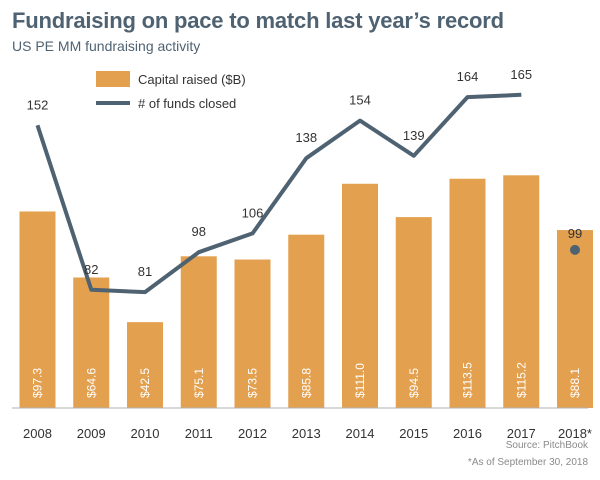 Image resolution: width=600 pixels, height=480 pixels. I want to click on bar-2014, so click(360, 295).